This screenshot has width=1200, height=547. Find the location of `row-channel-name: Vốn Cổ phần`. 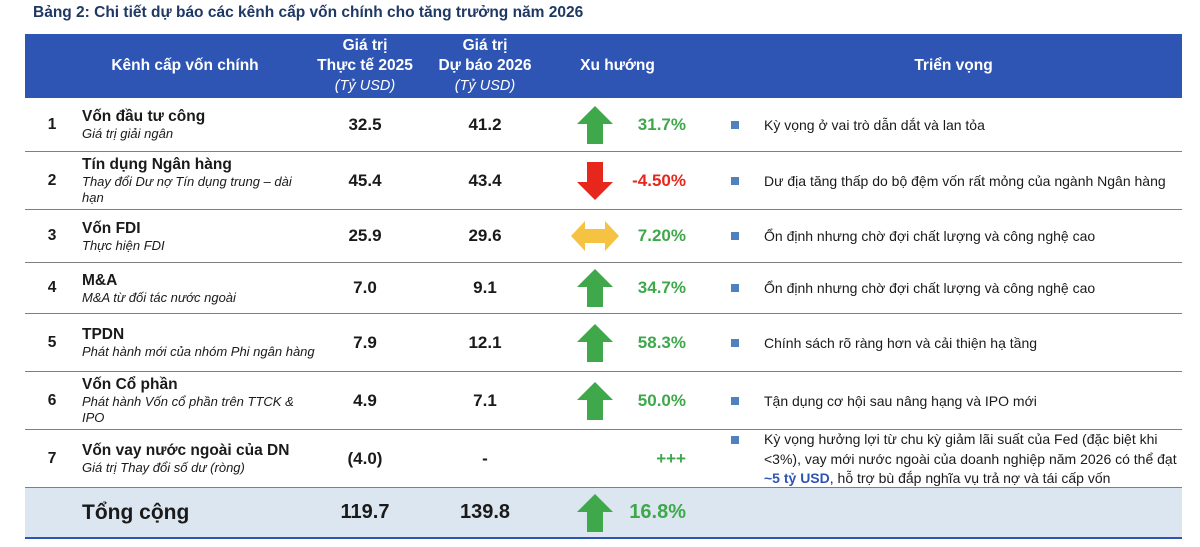

row-channel-name: Vốn Cổ phần is located at coordinates (130, 384).